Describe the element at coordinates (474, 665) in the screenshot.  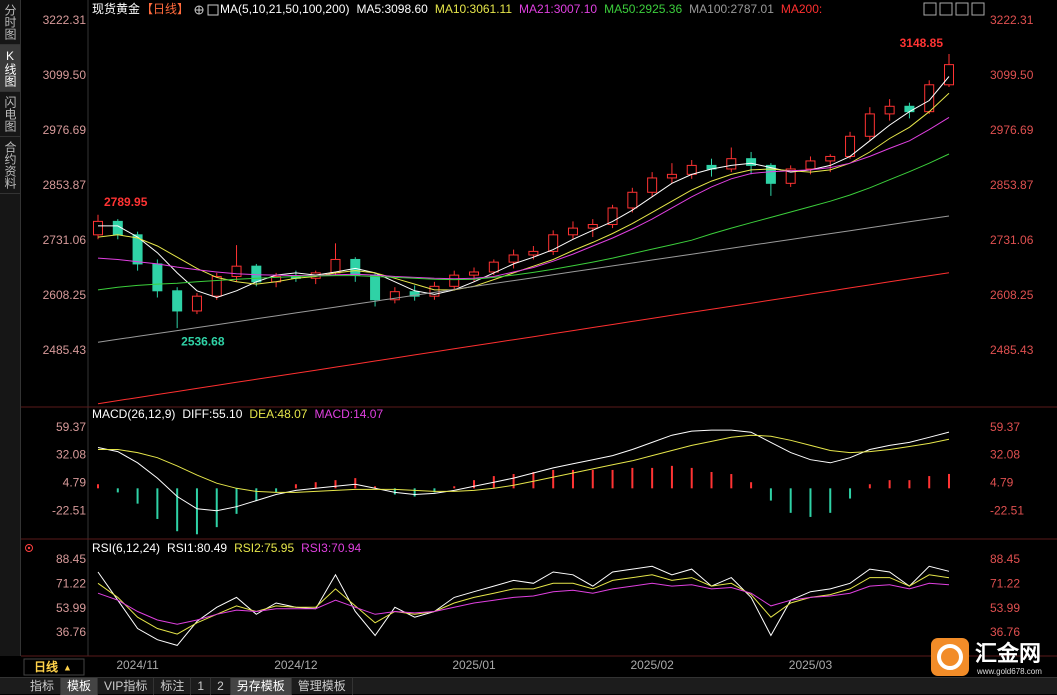
I see `x-tick-label: 2025/01` at that location.